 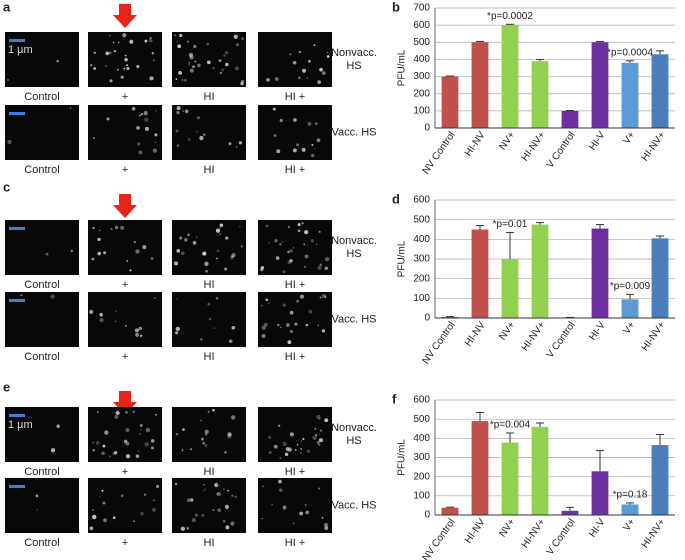 What do you see at coordinates (510, 425) in the screenshot?
I see `annotation: *p=0.004` at bounding box center [510, 425].